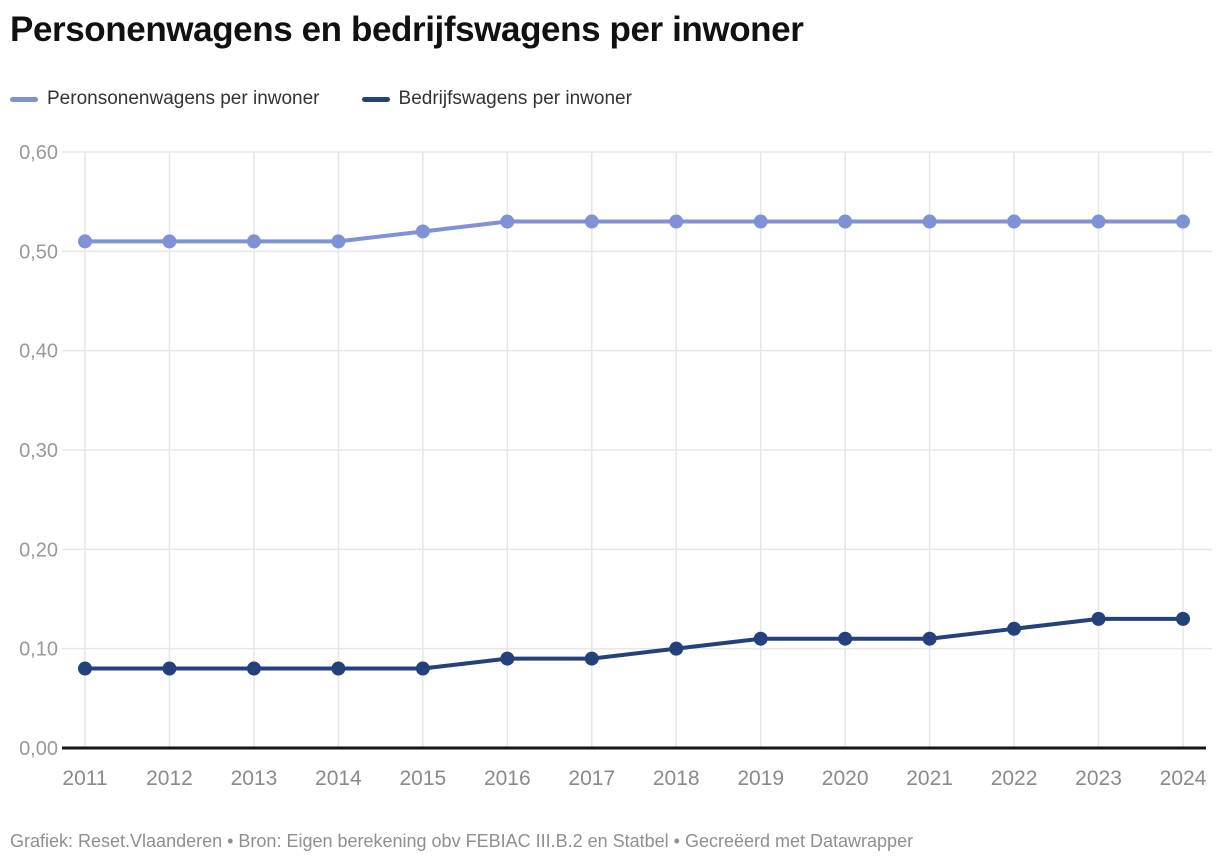 This screenshot has height=866, width=1220. I want to click on data-point-peronsonenwagens-2021, so click(929, 221).